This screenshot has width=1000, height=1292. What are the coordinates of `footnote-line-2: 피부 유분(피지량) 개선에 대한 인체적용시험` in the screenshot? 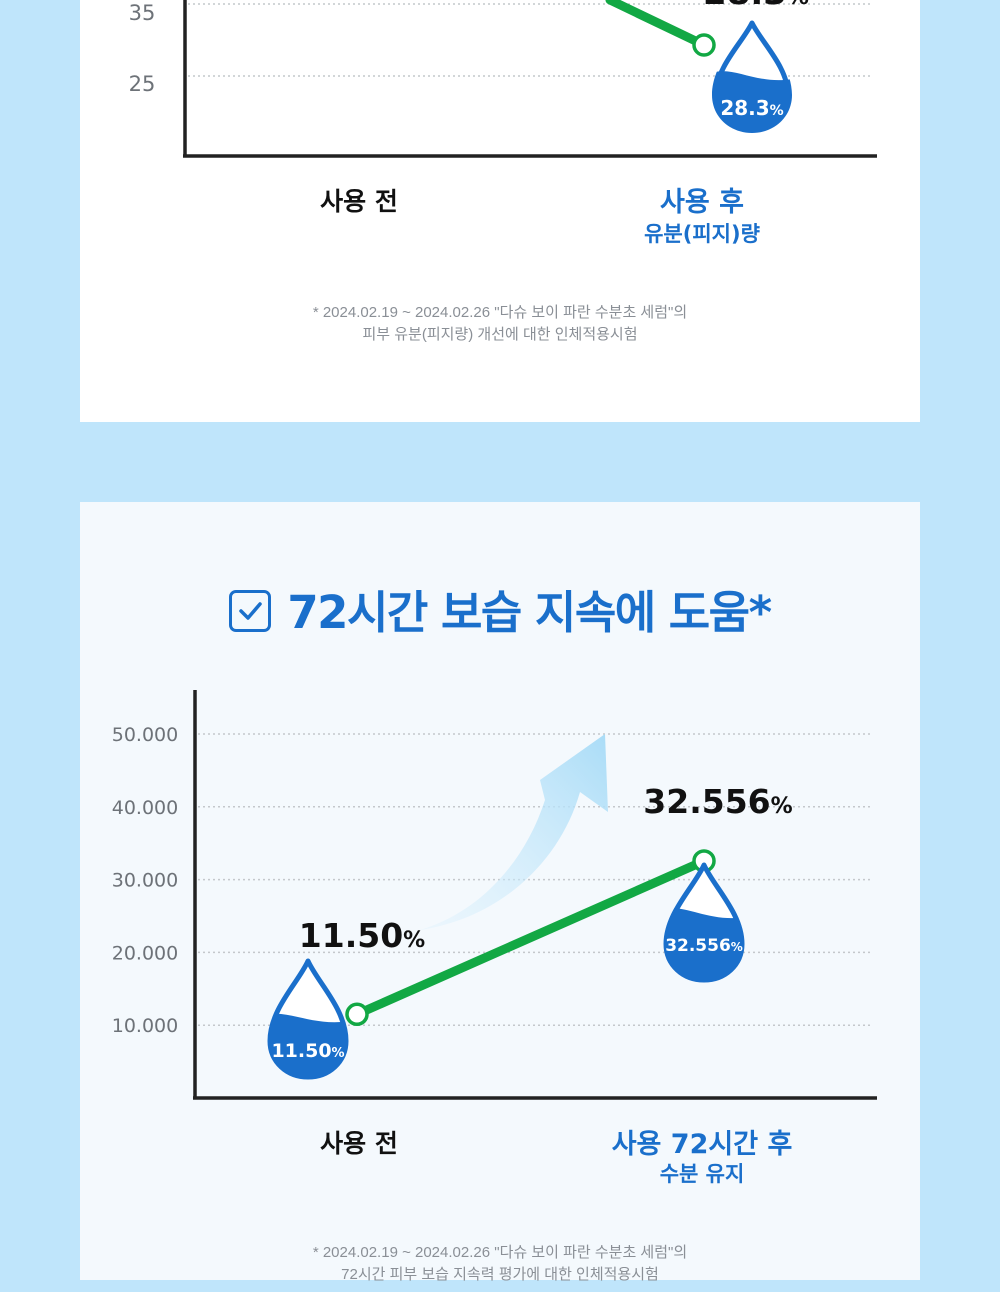 It's located at (500, 334).